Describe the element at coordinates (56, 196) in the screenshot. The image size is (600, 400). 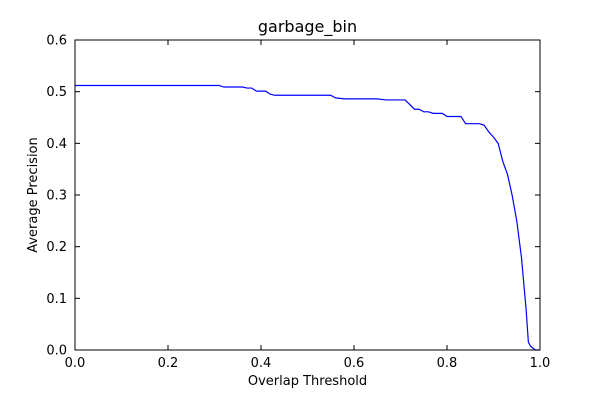
I see `y-tick-label: 0.3` at that location.